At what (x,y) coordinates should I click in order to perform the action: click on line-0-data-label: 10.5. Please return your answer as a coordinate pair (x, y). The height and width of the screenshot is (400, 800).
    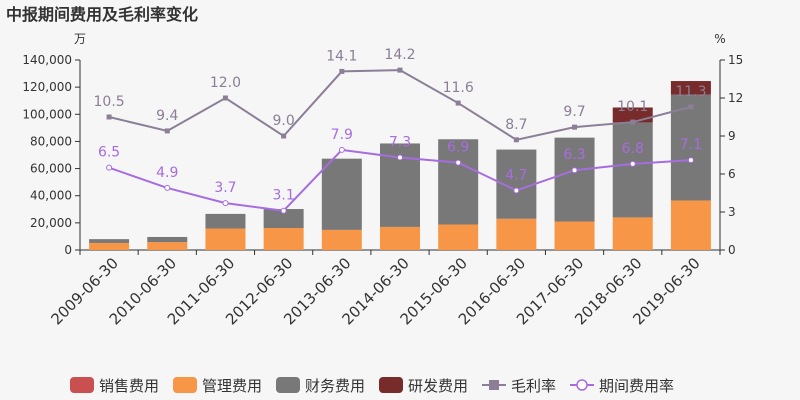
    Looking at the image, I should click on (109, 102).